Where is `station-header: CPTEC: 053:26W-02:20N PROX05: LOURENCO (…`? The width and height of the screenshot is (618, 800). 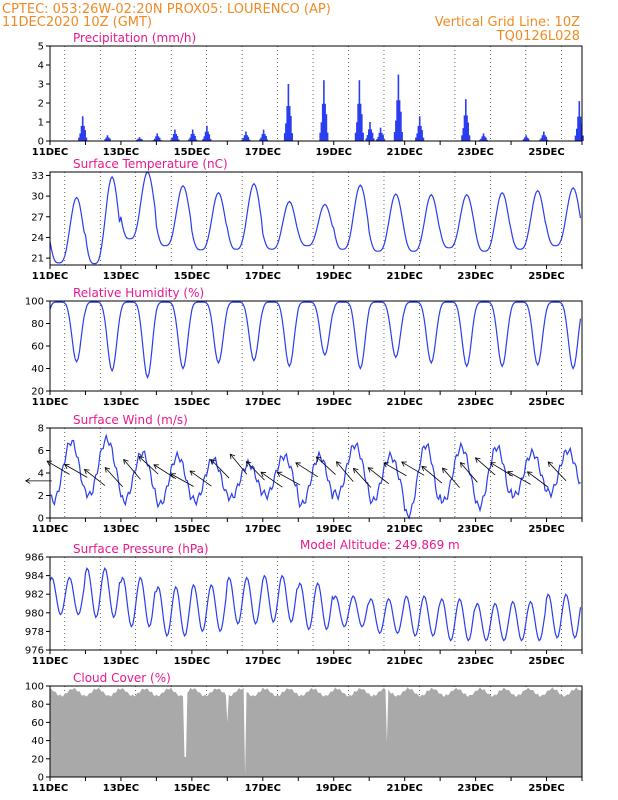
station-header: CPTEC: 053:26W-02:20N PROX05: LOURENCO (… is located at coordinates (166, 9).